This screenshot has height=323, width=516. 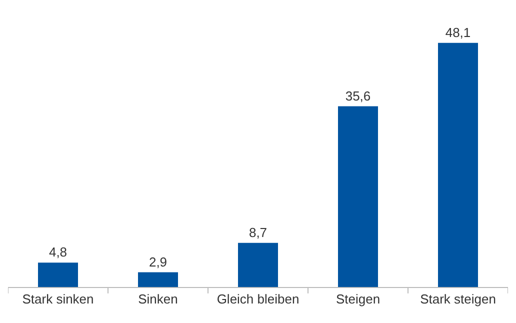 I want to click on x-tick-label: Sinken, so click(x=158, y=299).